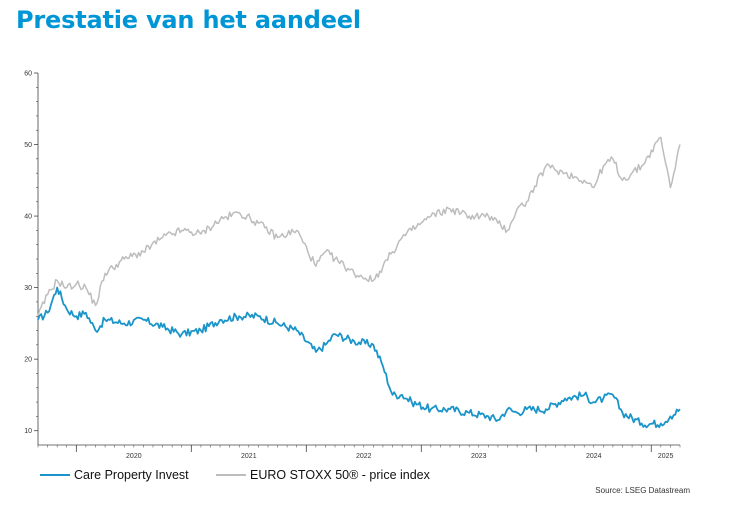 The width and height of the screenshot is (744, 515). What do you see at coordinates (642, 490) in the screenshot?
I see `source-note: Source: LSEG Datastream` at bounding box center [642, 490].